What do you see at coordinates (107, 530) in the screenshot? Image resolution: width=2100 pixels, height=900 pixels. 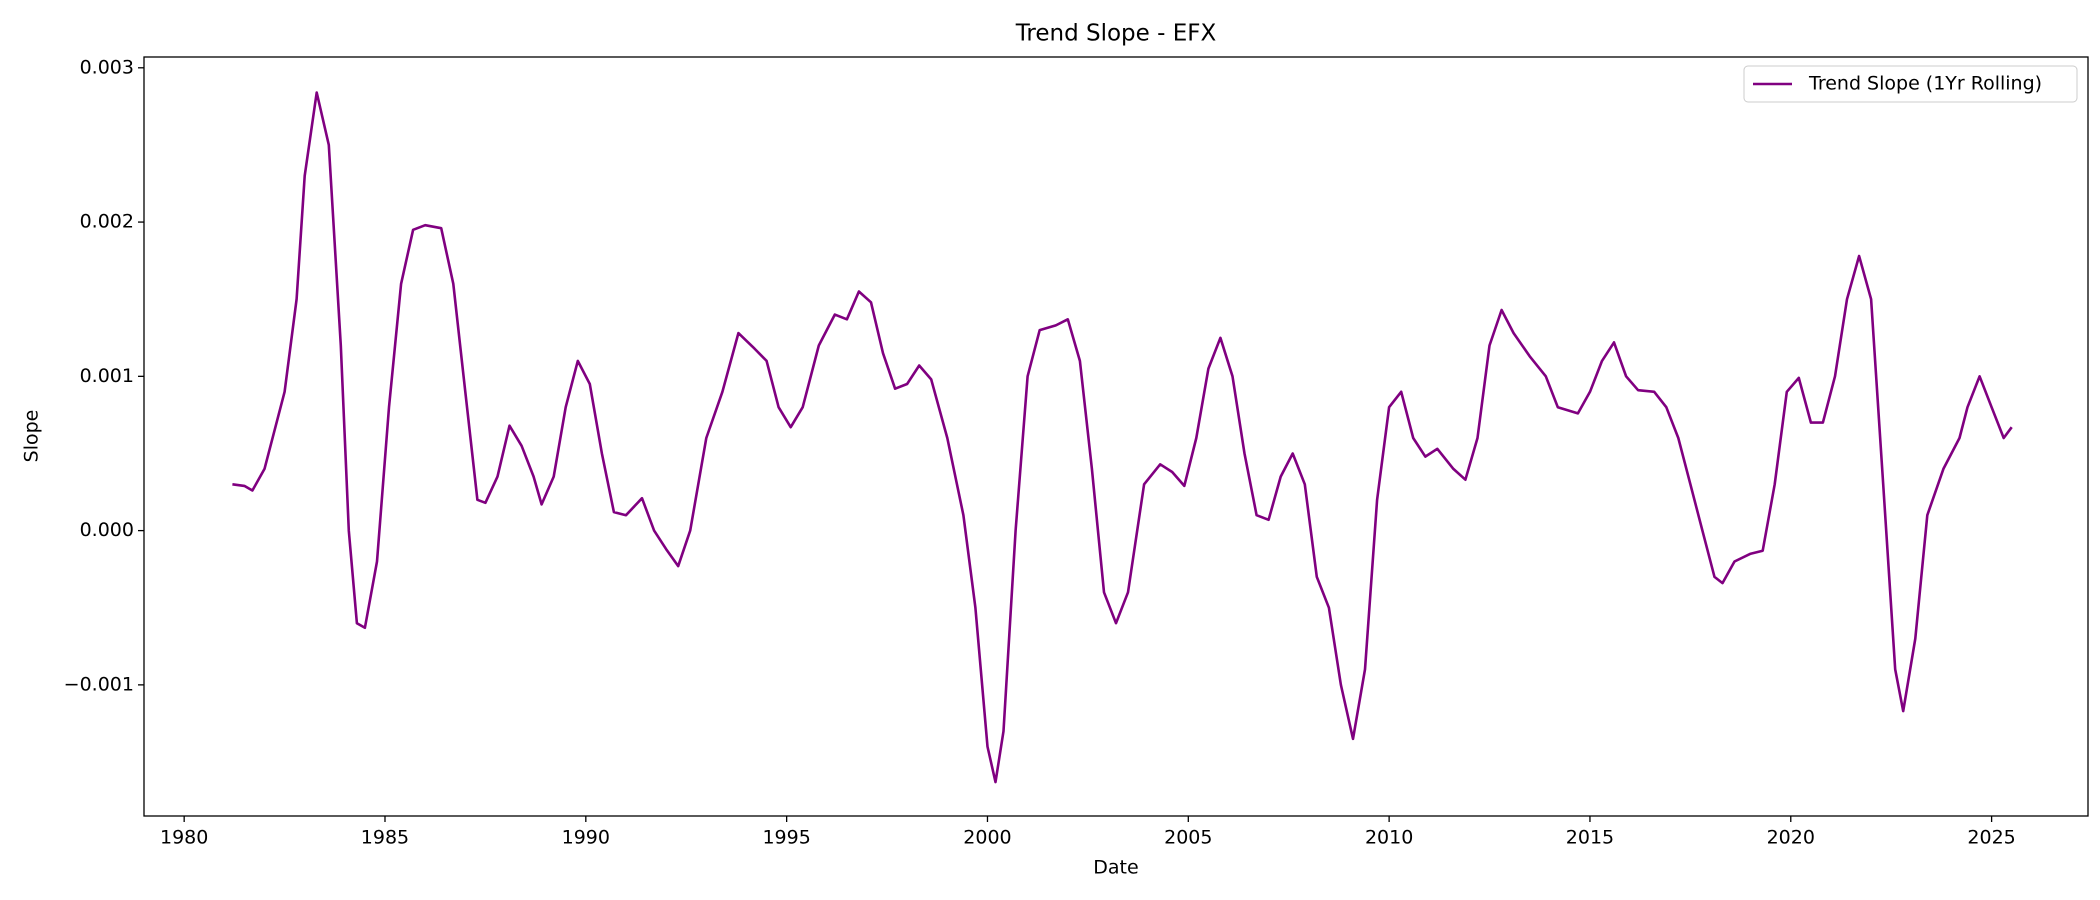 I see `y-tick-label: 0.000` at bounding box center [107, 530].